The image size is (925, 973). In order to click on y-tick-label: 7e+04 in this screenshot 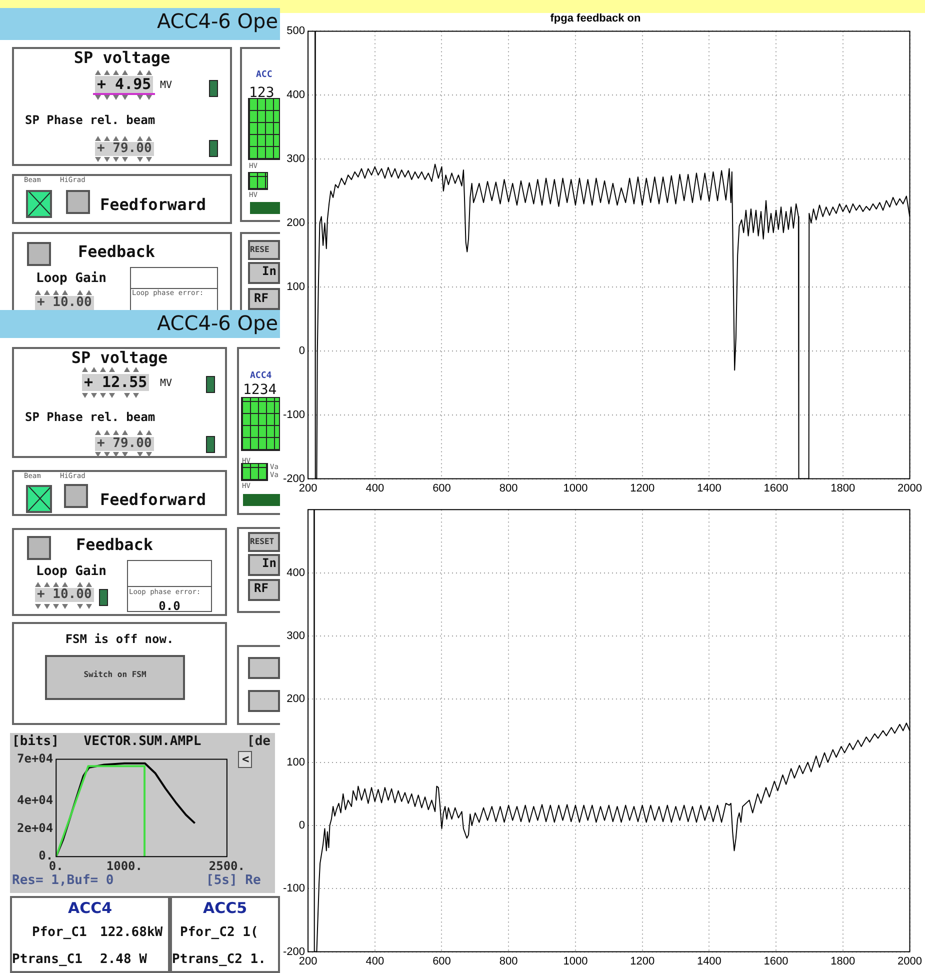, I will do `click(35, 758)`.